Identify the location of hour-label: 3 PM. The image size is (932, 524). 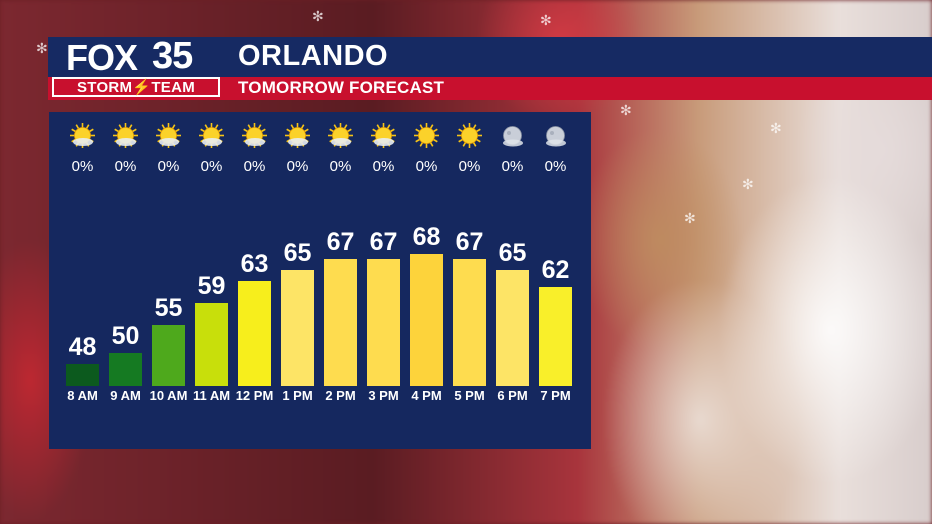
(383, 395).